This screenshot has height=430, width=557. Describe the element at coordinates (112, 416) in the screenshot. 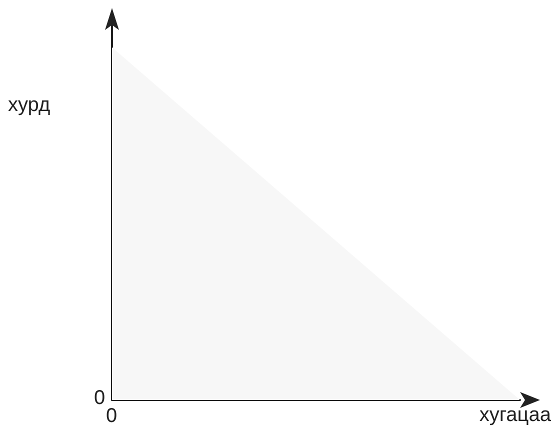

I see `text: 0` at that location.